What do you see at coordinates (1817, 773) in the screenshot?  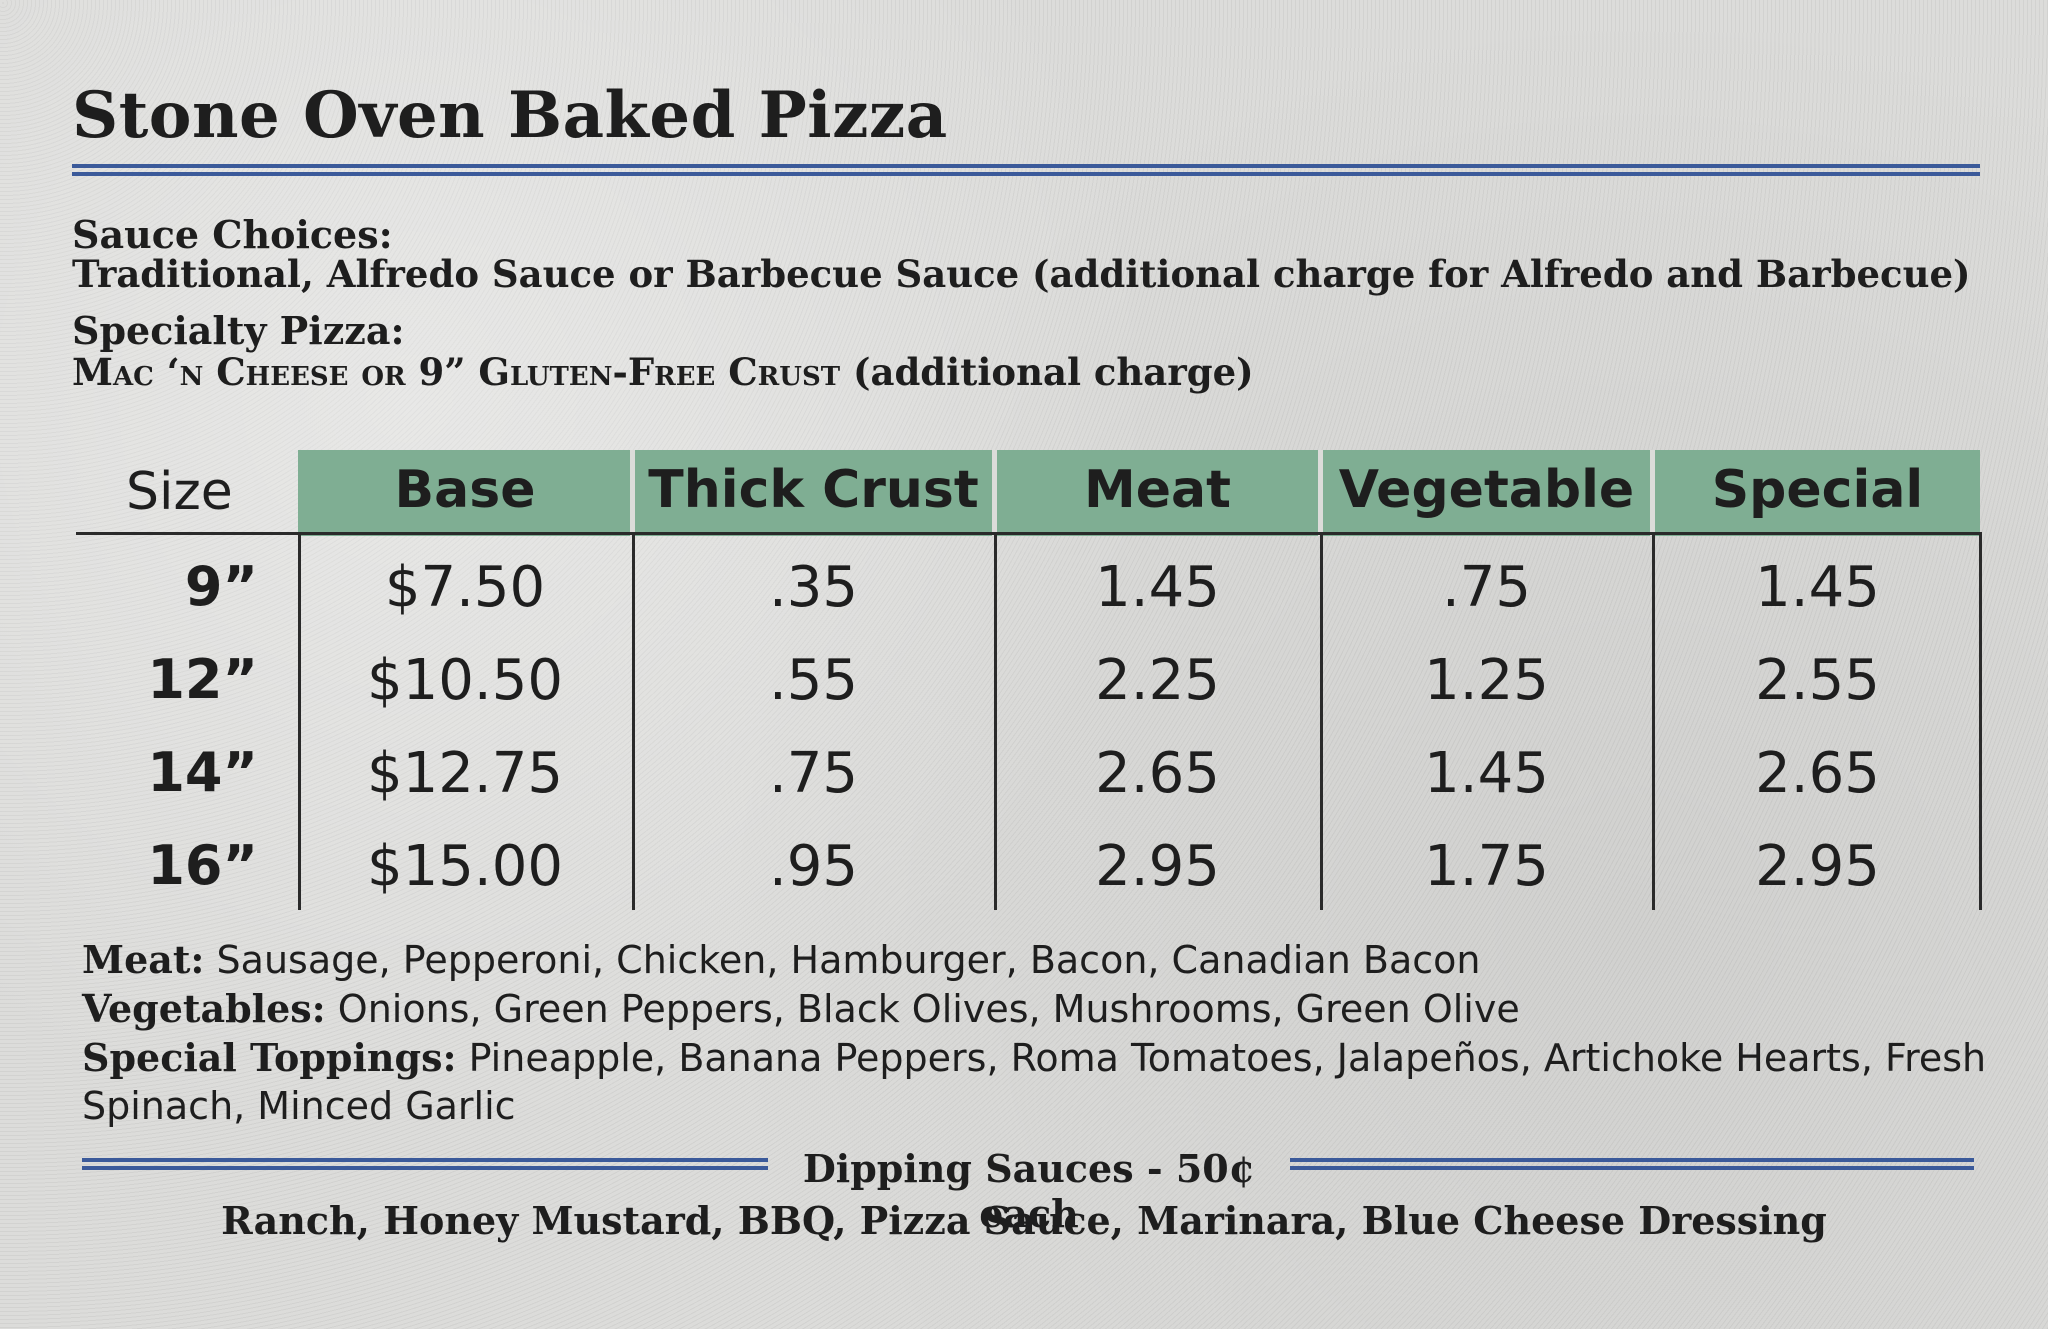 I see `cell-special: 2.65` at bounding box center [1817, 773].